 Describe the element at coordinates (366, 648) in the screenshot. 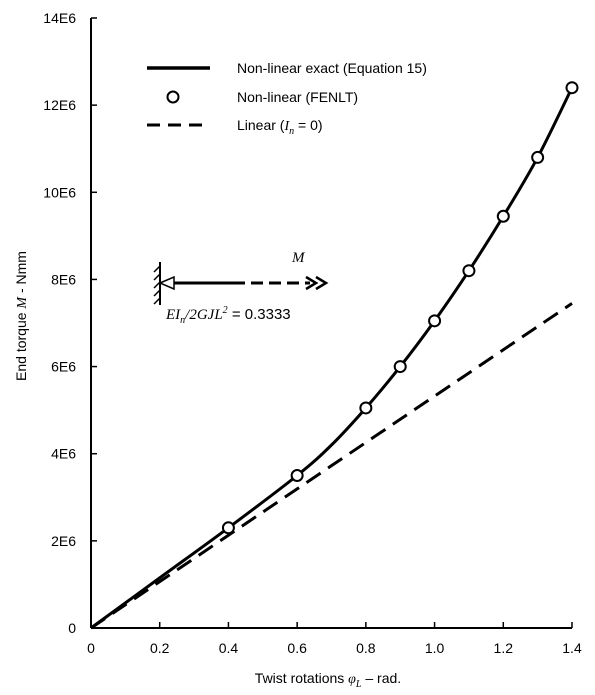

I see `x-tick-label: 0.8` at that location.